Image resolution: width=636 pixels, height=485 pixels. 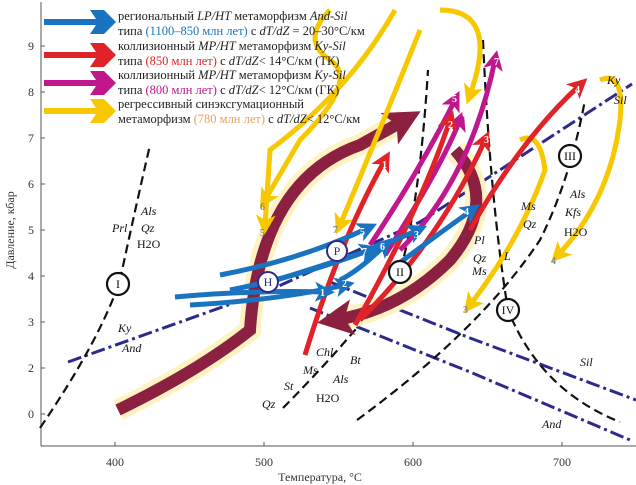 I want to click on mineral-label: Chl, so click(x=325, y=352).